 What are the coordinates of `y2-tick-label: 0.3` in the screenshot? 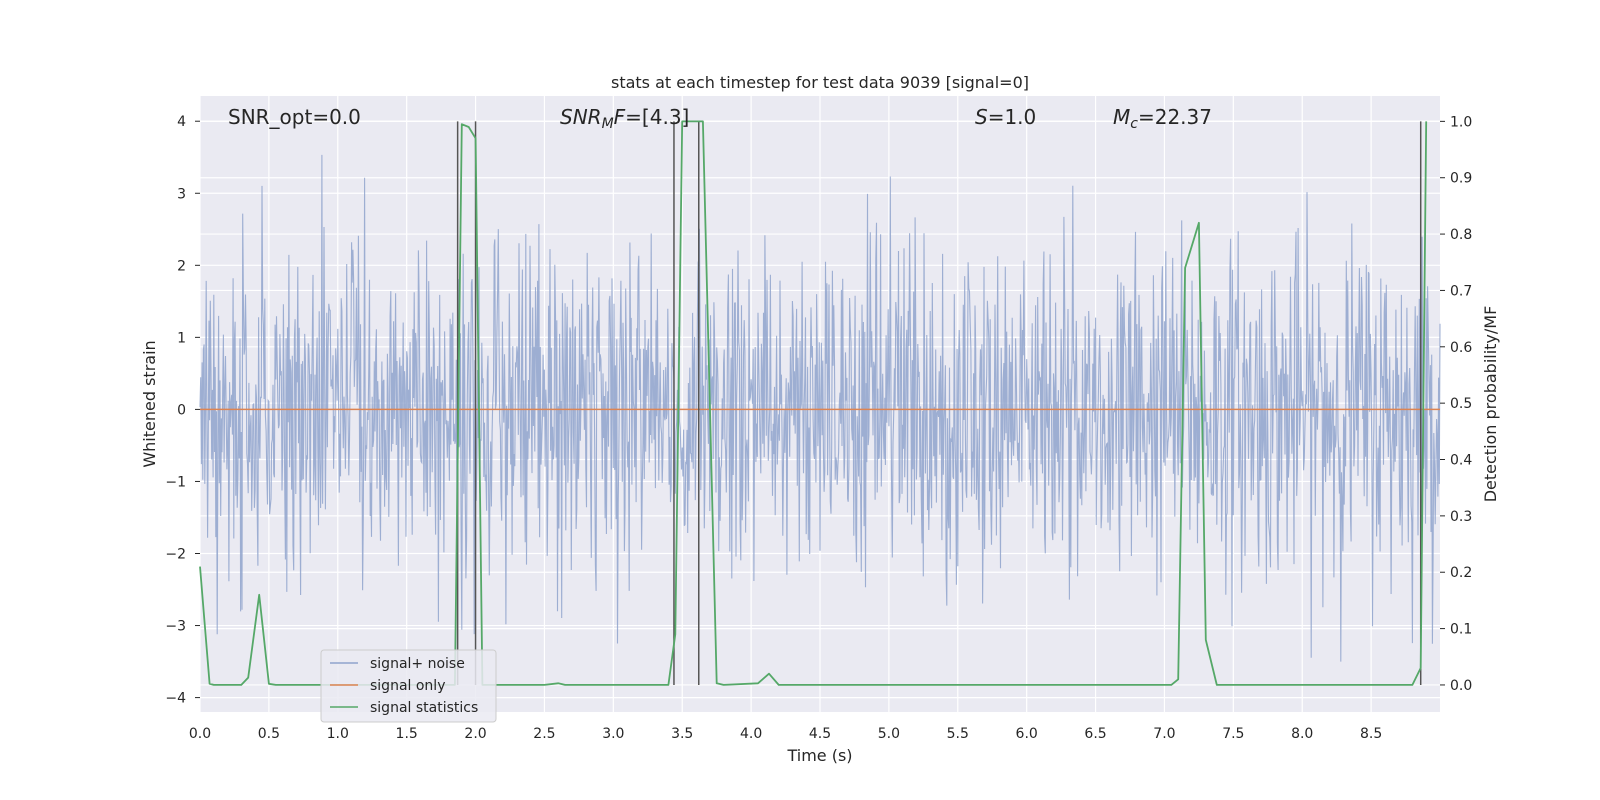 It's located at (1461, 517).